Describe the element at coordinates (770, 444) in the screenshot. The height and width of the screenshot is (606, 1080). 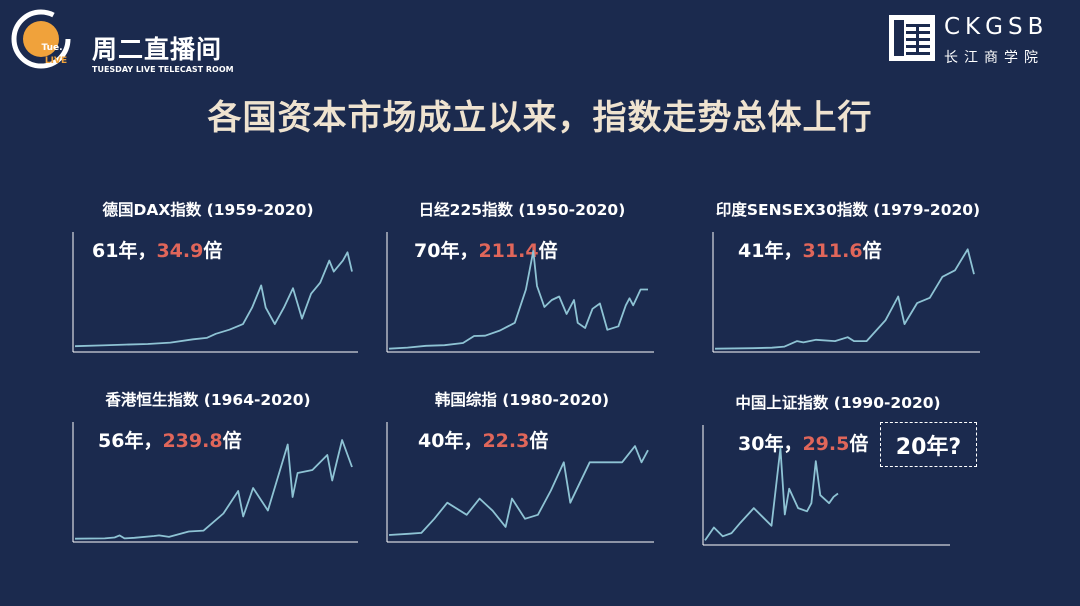
I see `years-label: 30年，` at that location.